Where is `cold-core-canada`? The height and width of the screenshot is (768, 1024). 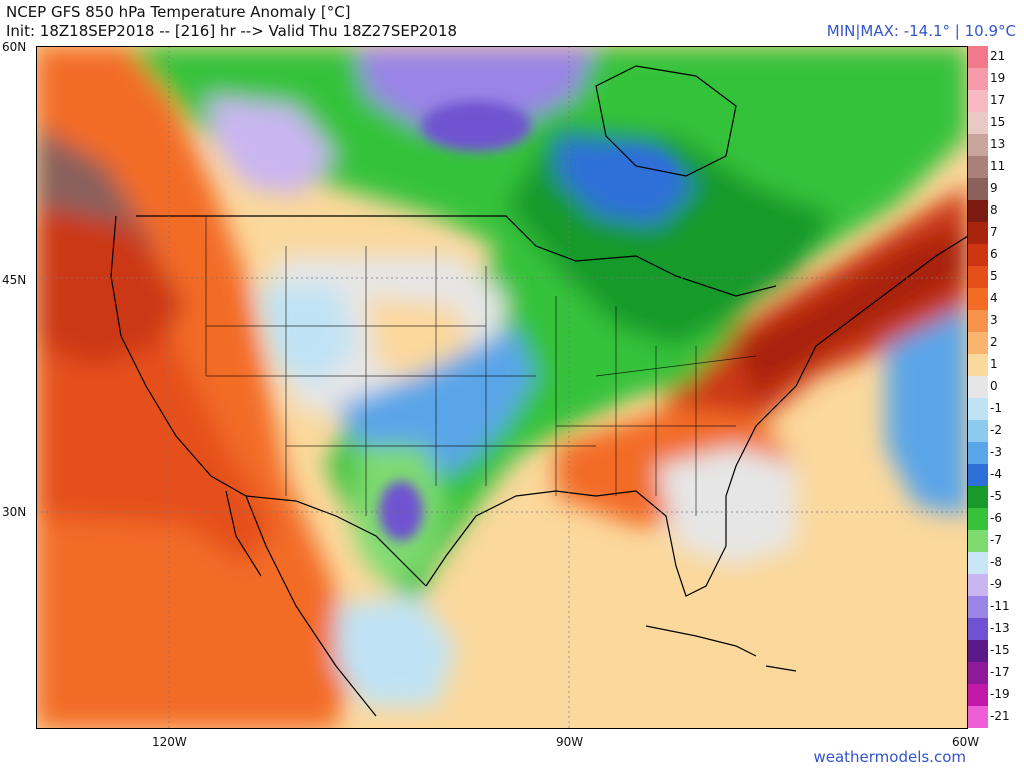
cold-core-canada is located at coordinates (476, 126).